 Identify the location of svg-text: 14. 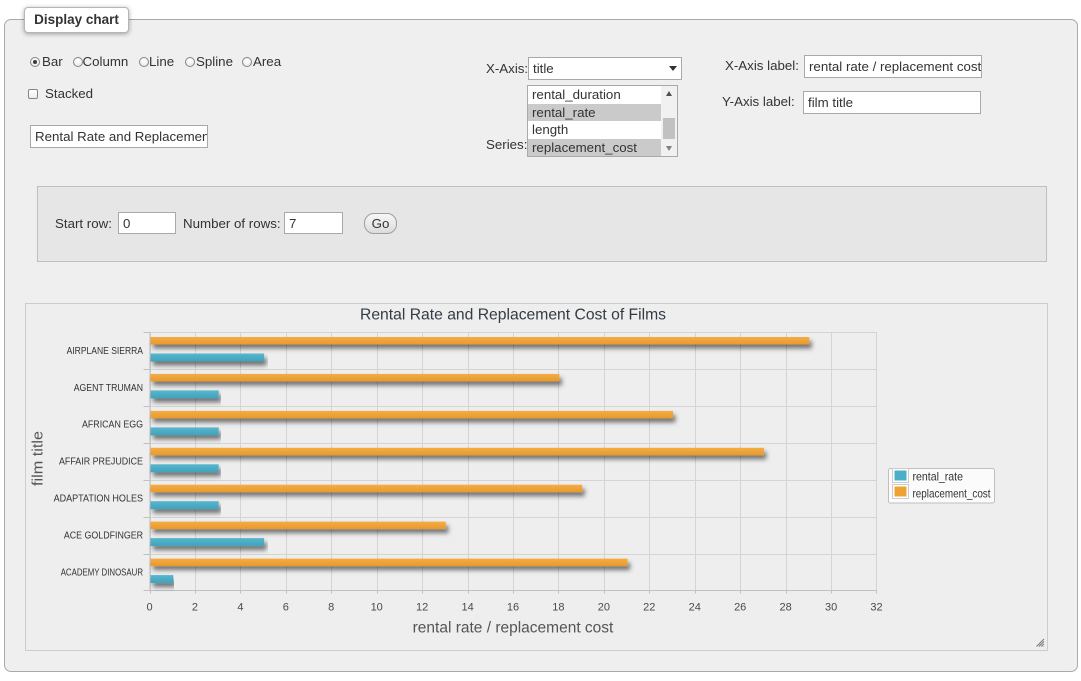
(467, 608).